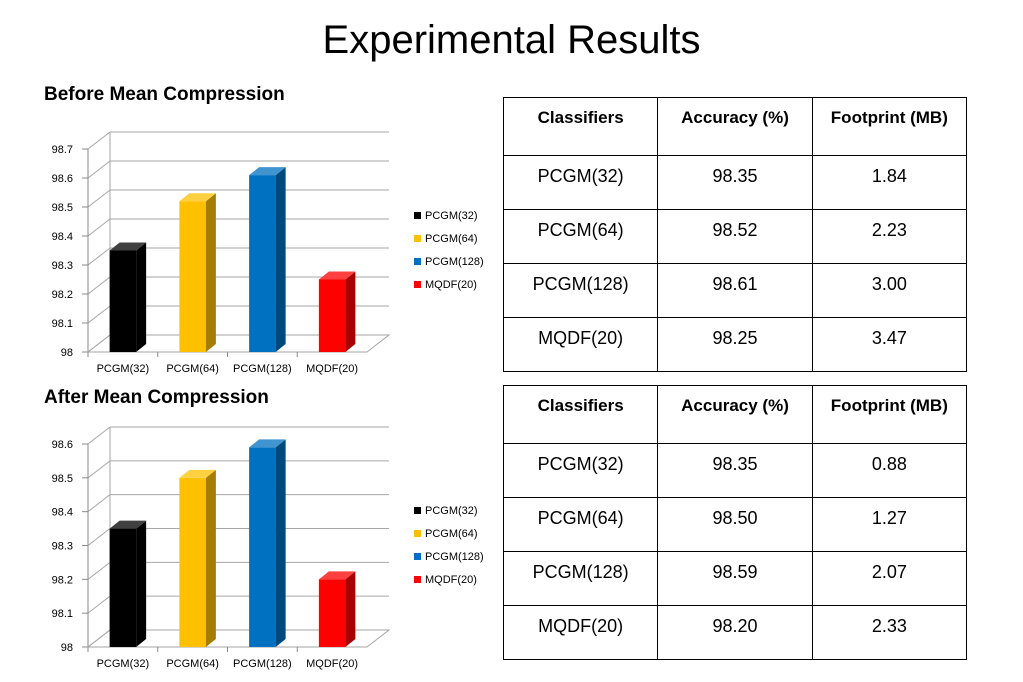 The height and width of the screenshot is (682, 1023). I want to click on page-title: Experimental Results, so click(511, 40).